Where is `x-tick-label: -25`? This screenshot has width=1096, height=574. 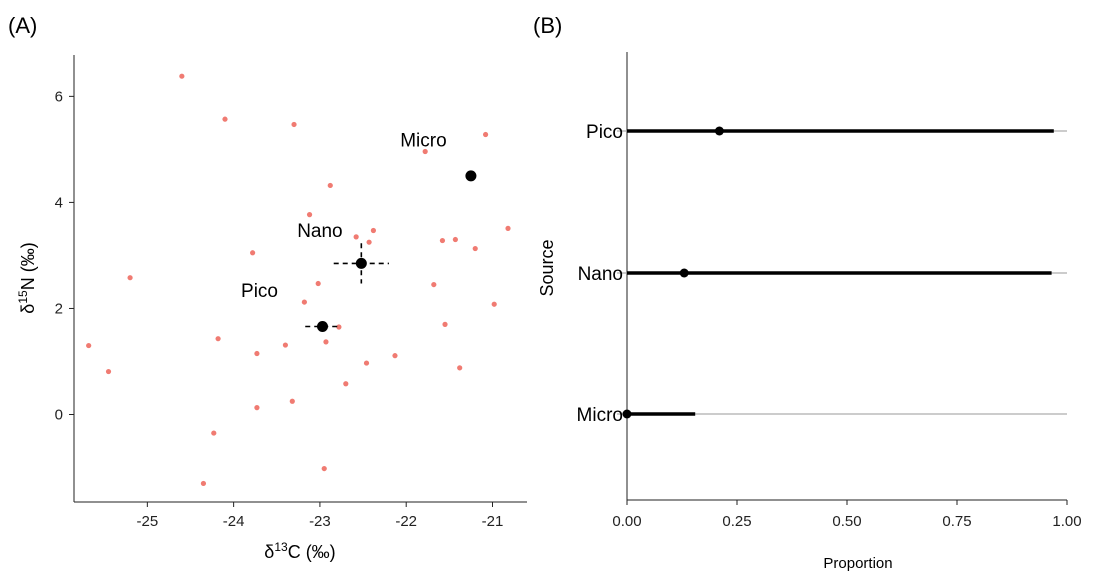
x-tick-label: -25 is located at coordinates (147, 521).